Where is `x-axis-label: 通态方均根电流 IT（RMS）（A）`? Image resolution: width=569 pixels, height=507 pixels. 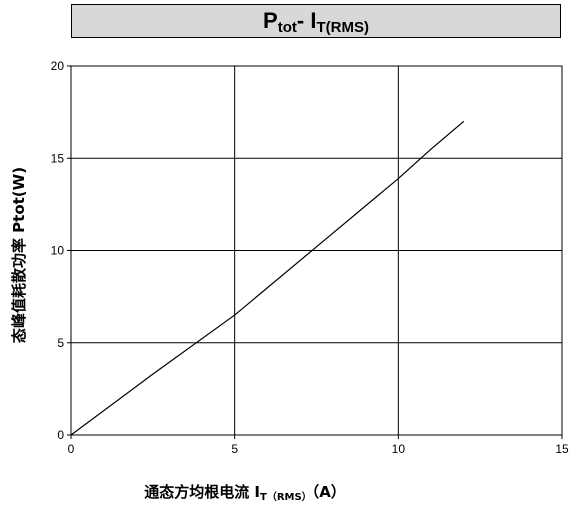
x-axis-label: 通态方均根电流 IT（RMS）（A） is located at coordinates (245, 493).